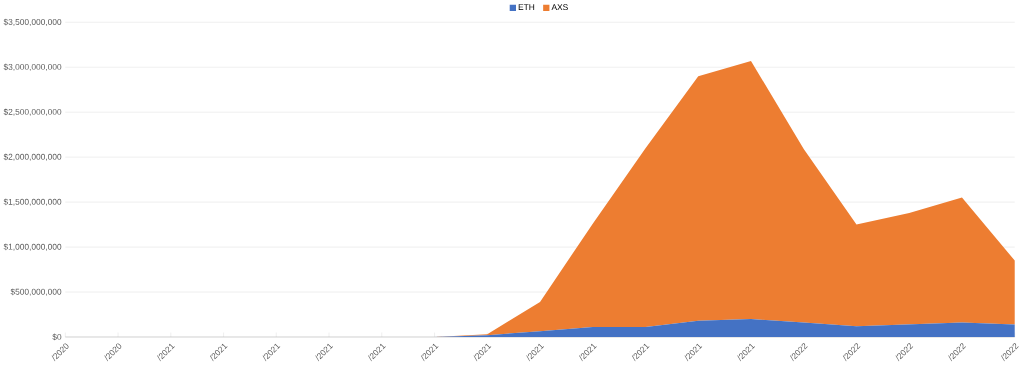 The height and width of the screenshot is (366, 1024). What do you see at coordinates (32, 112) in the screenshot?
I see `y-tick-label: $2,500,000,000` at bounding box center [32, 112].